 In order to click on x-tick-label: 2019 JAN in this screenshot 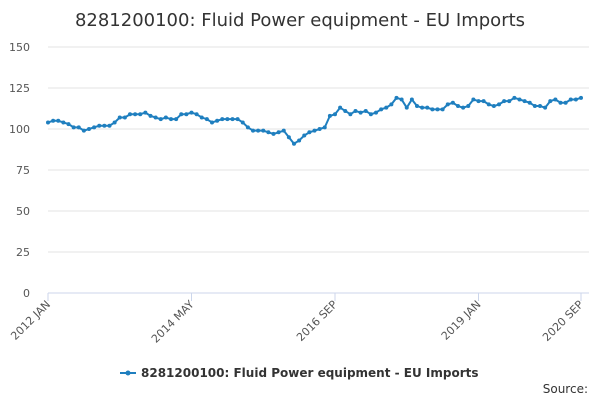, I will do `click(461, 320)`.